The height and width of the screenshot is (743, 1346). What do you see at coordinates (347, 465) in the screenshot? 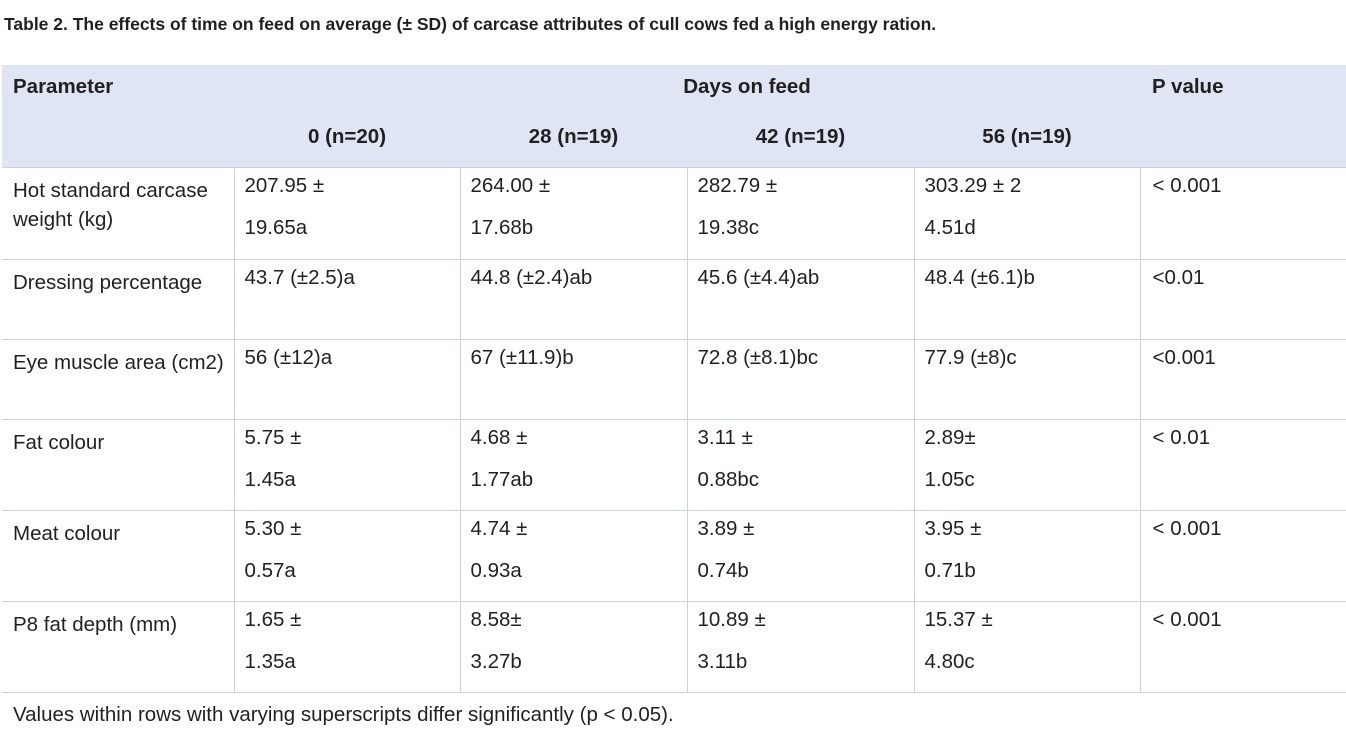
I see `table-cell: 5.75 ± 1.45a` at bounding box center [347, 465].